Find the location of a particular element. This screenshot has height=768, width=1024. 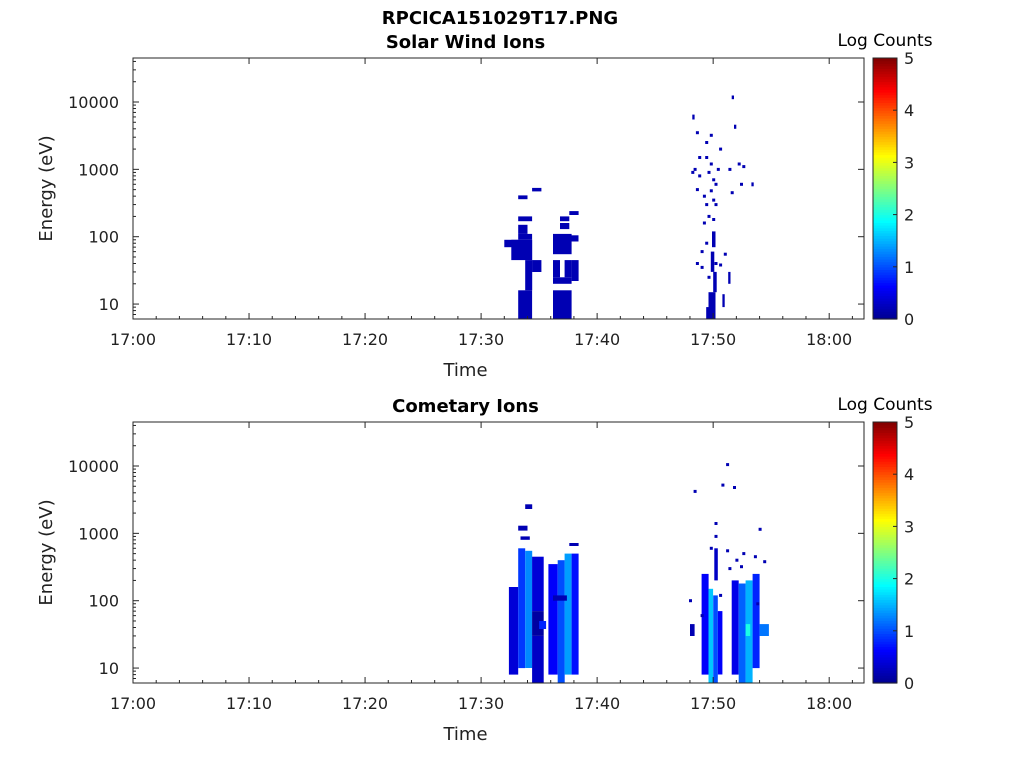

x-tick-label: 17:20 is located at coordinates (365, 339).